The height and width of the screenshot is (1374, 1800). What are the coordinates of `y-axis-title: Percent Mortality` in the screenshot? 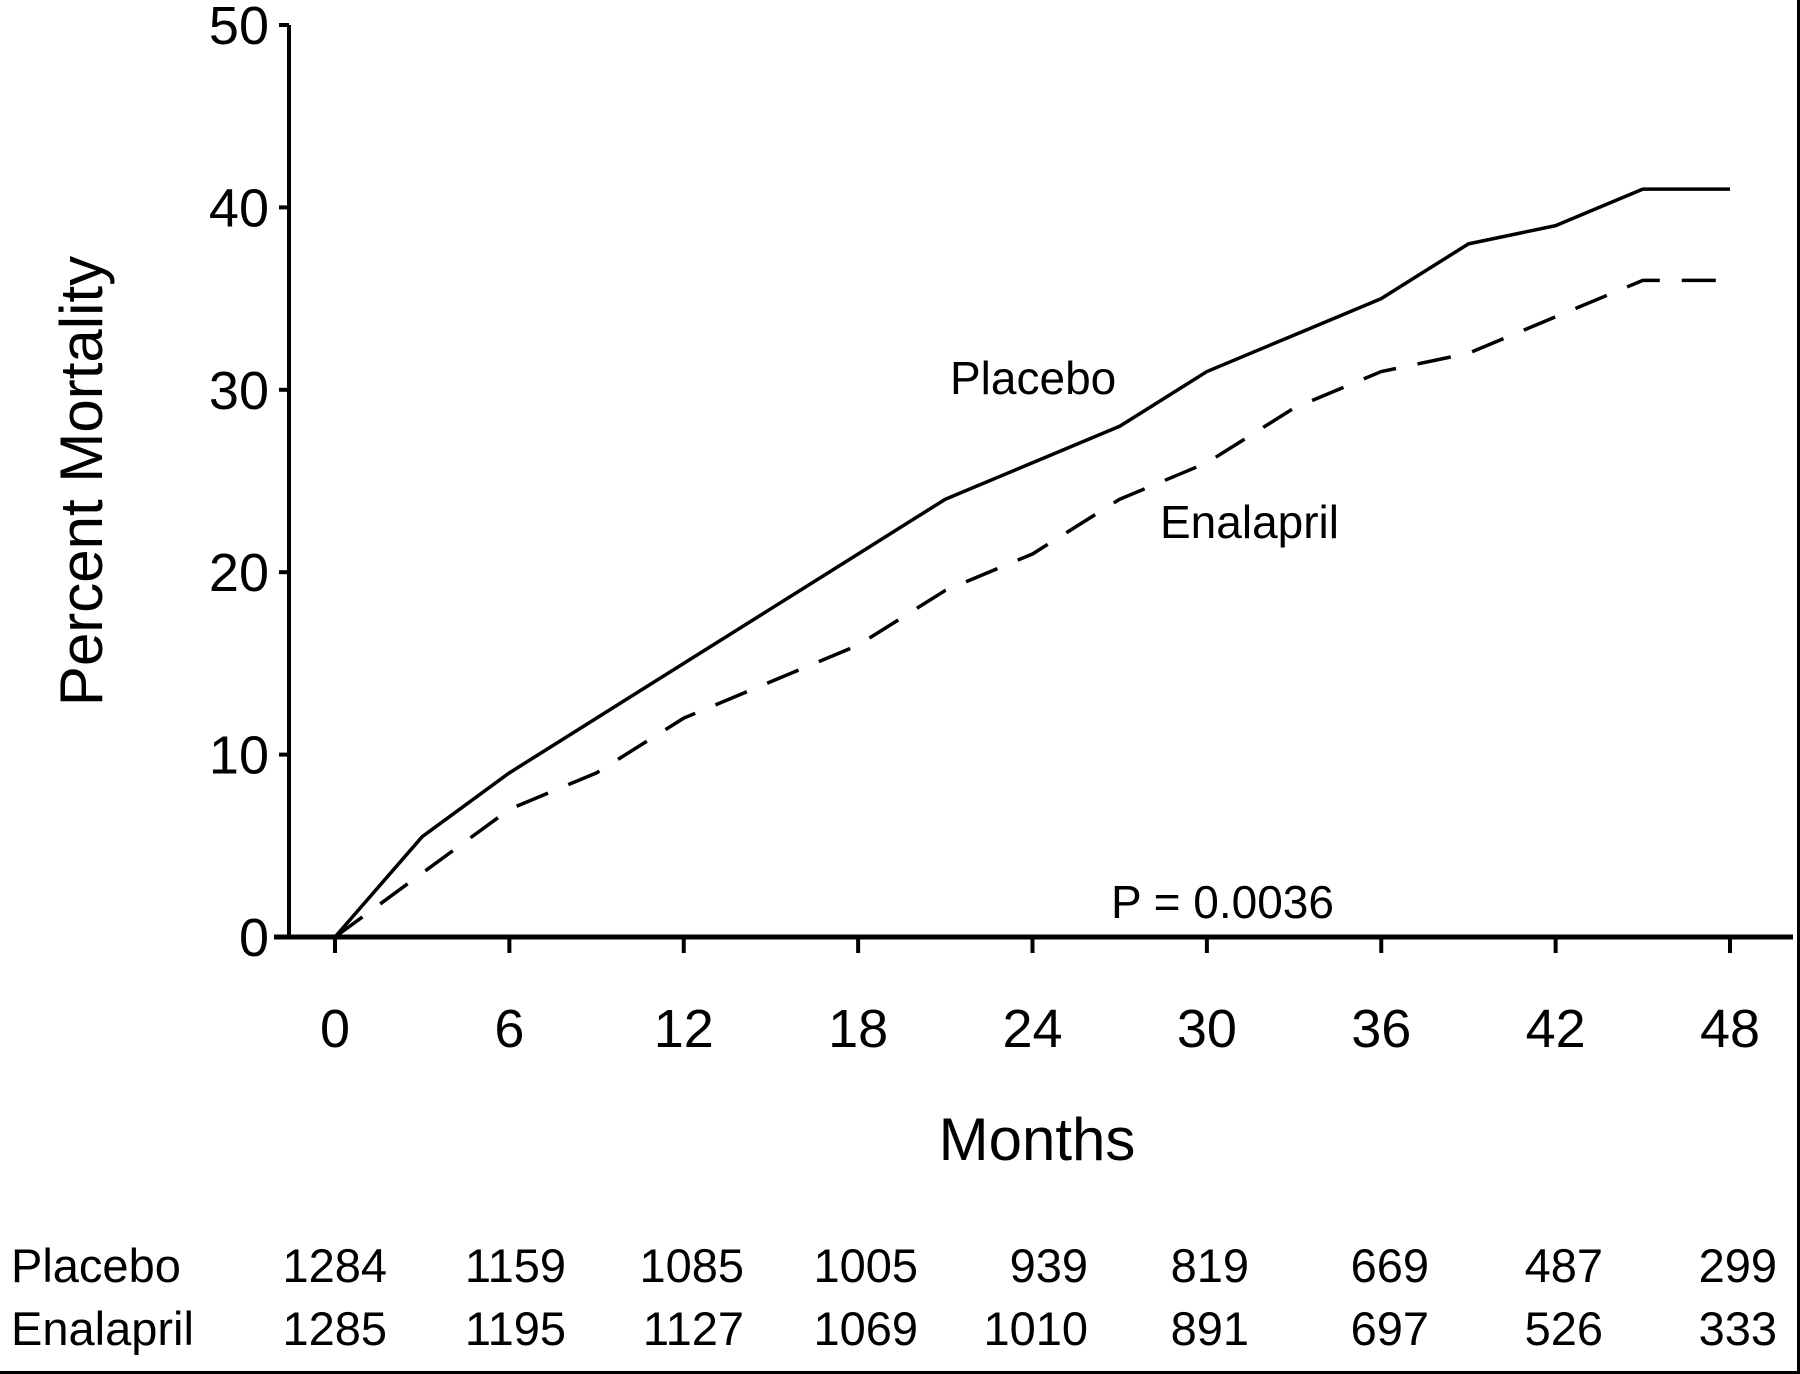 It's located at (81, 481).